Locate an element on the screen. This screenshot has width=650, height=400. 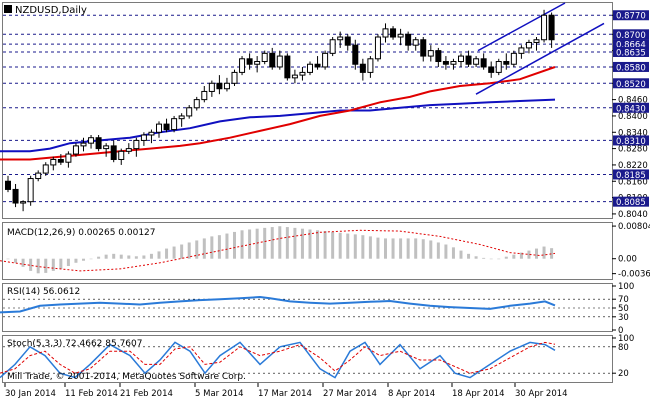
symbol-title: NZDUSD,Daily is located at coordinates (45, 10).